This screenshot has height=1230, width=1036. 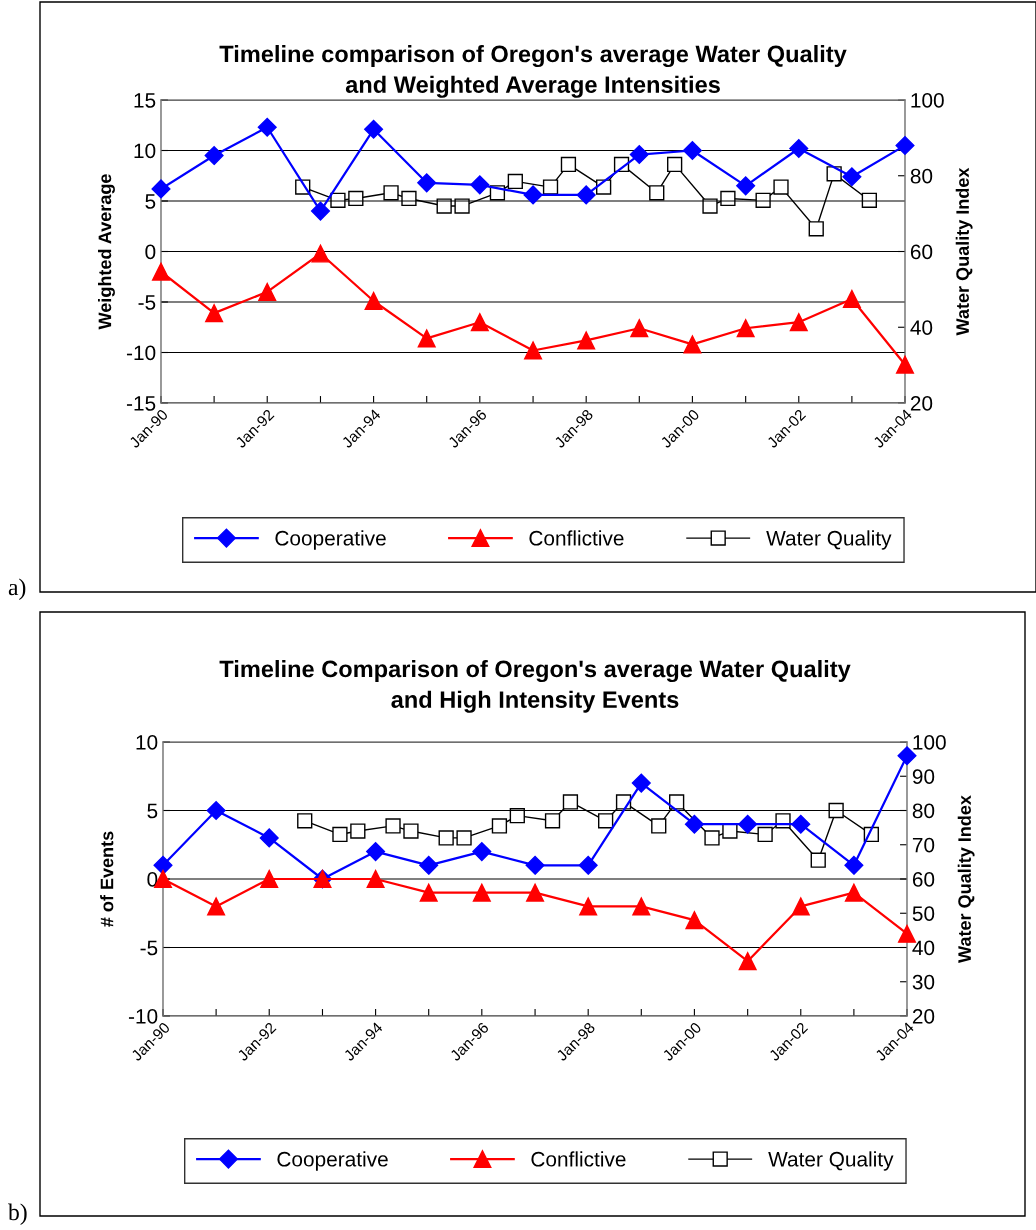 What do you see at coordinates (535, 686) in the screenshot?
I see `chart-title: Timeline Comparison of Oregon's average Water Quality and High Intensity Events` at bounding box center [535, 686].